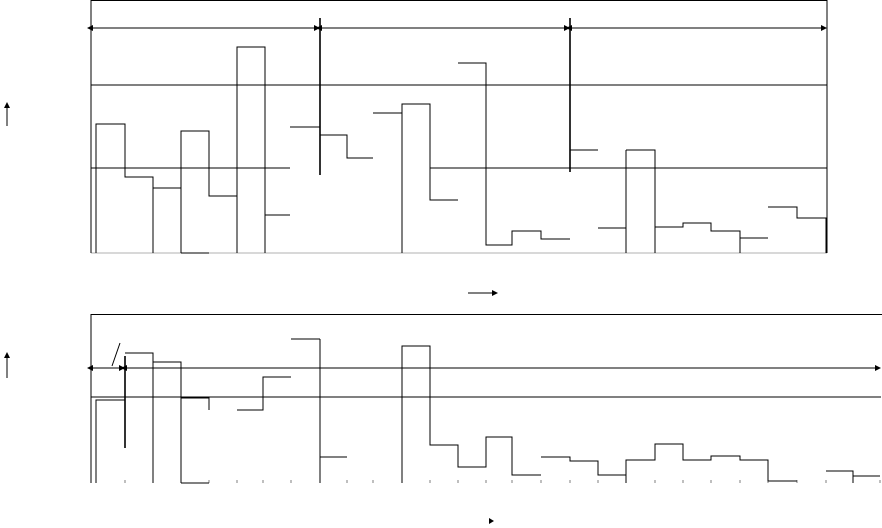 Image resolution: width=882 pixels, height=528 pixels. Describe the element at coordinates (116, 354) in the screenshot. I see `slash` at that location.